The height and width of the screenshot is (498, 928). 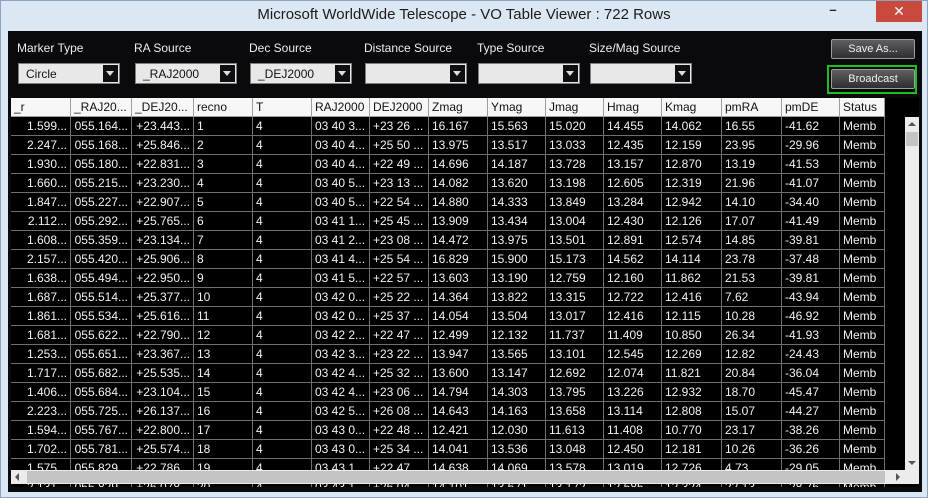 I want to click on table-cell: 12.430, so click(x=633, y=221).